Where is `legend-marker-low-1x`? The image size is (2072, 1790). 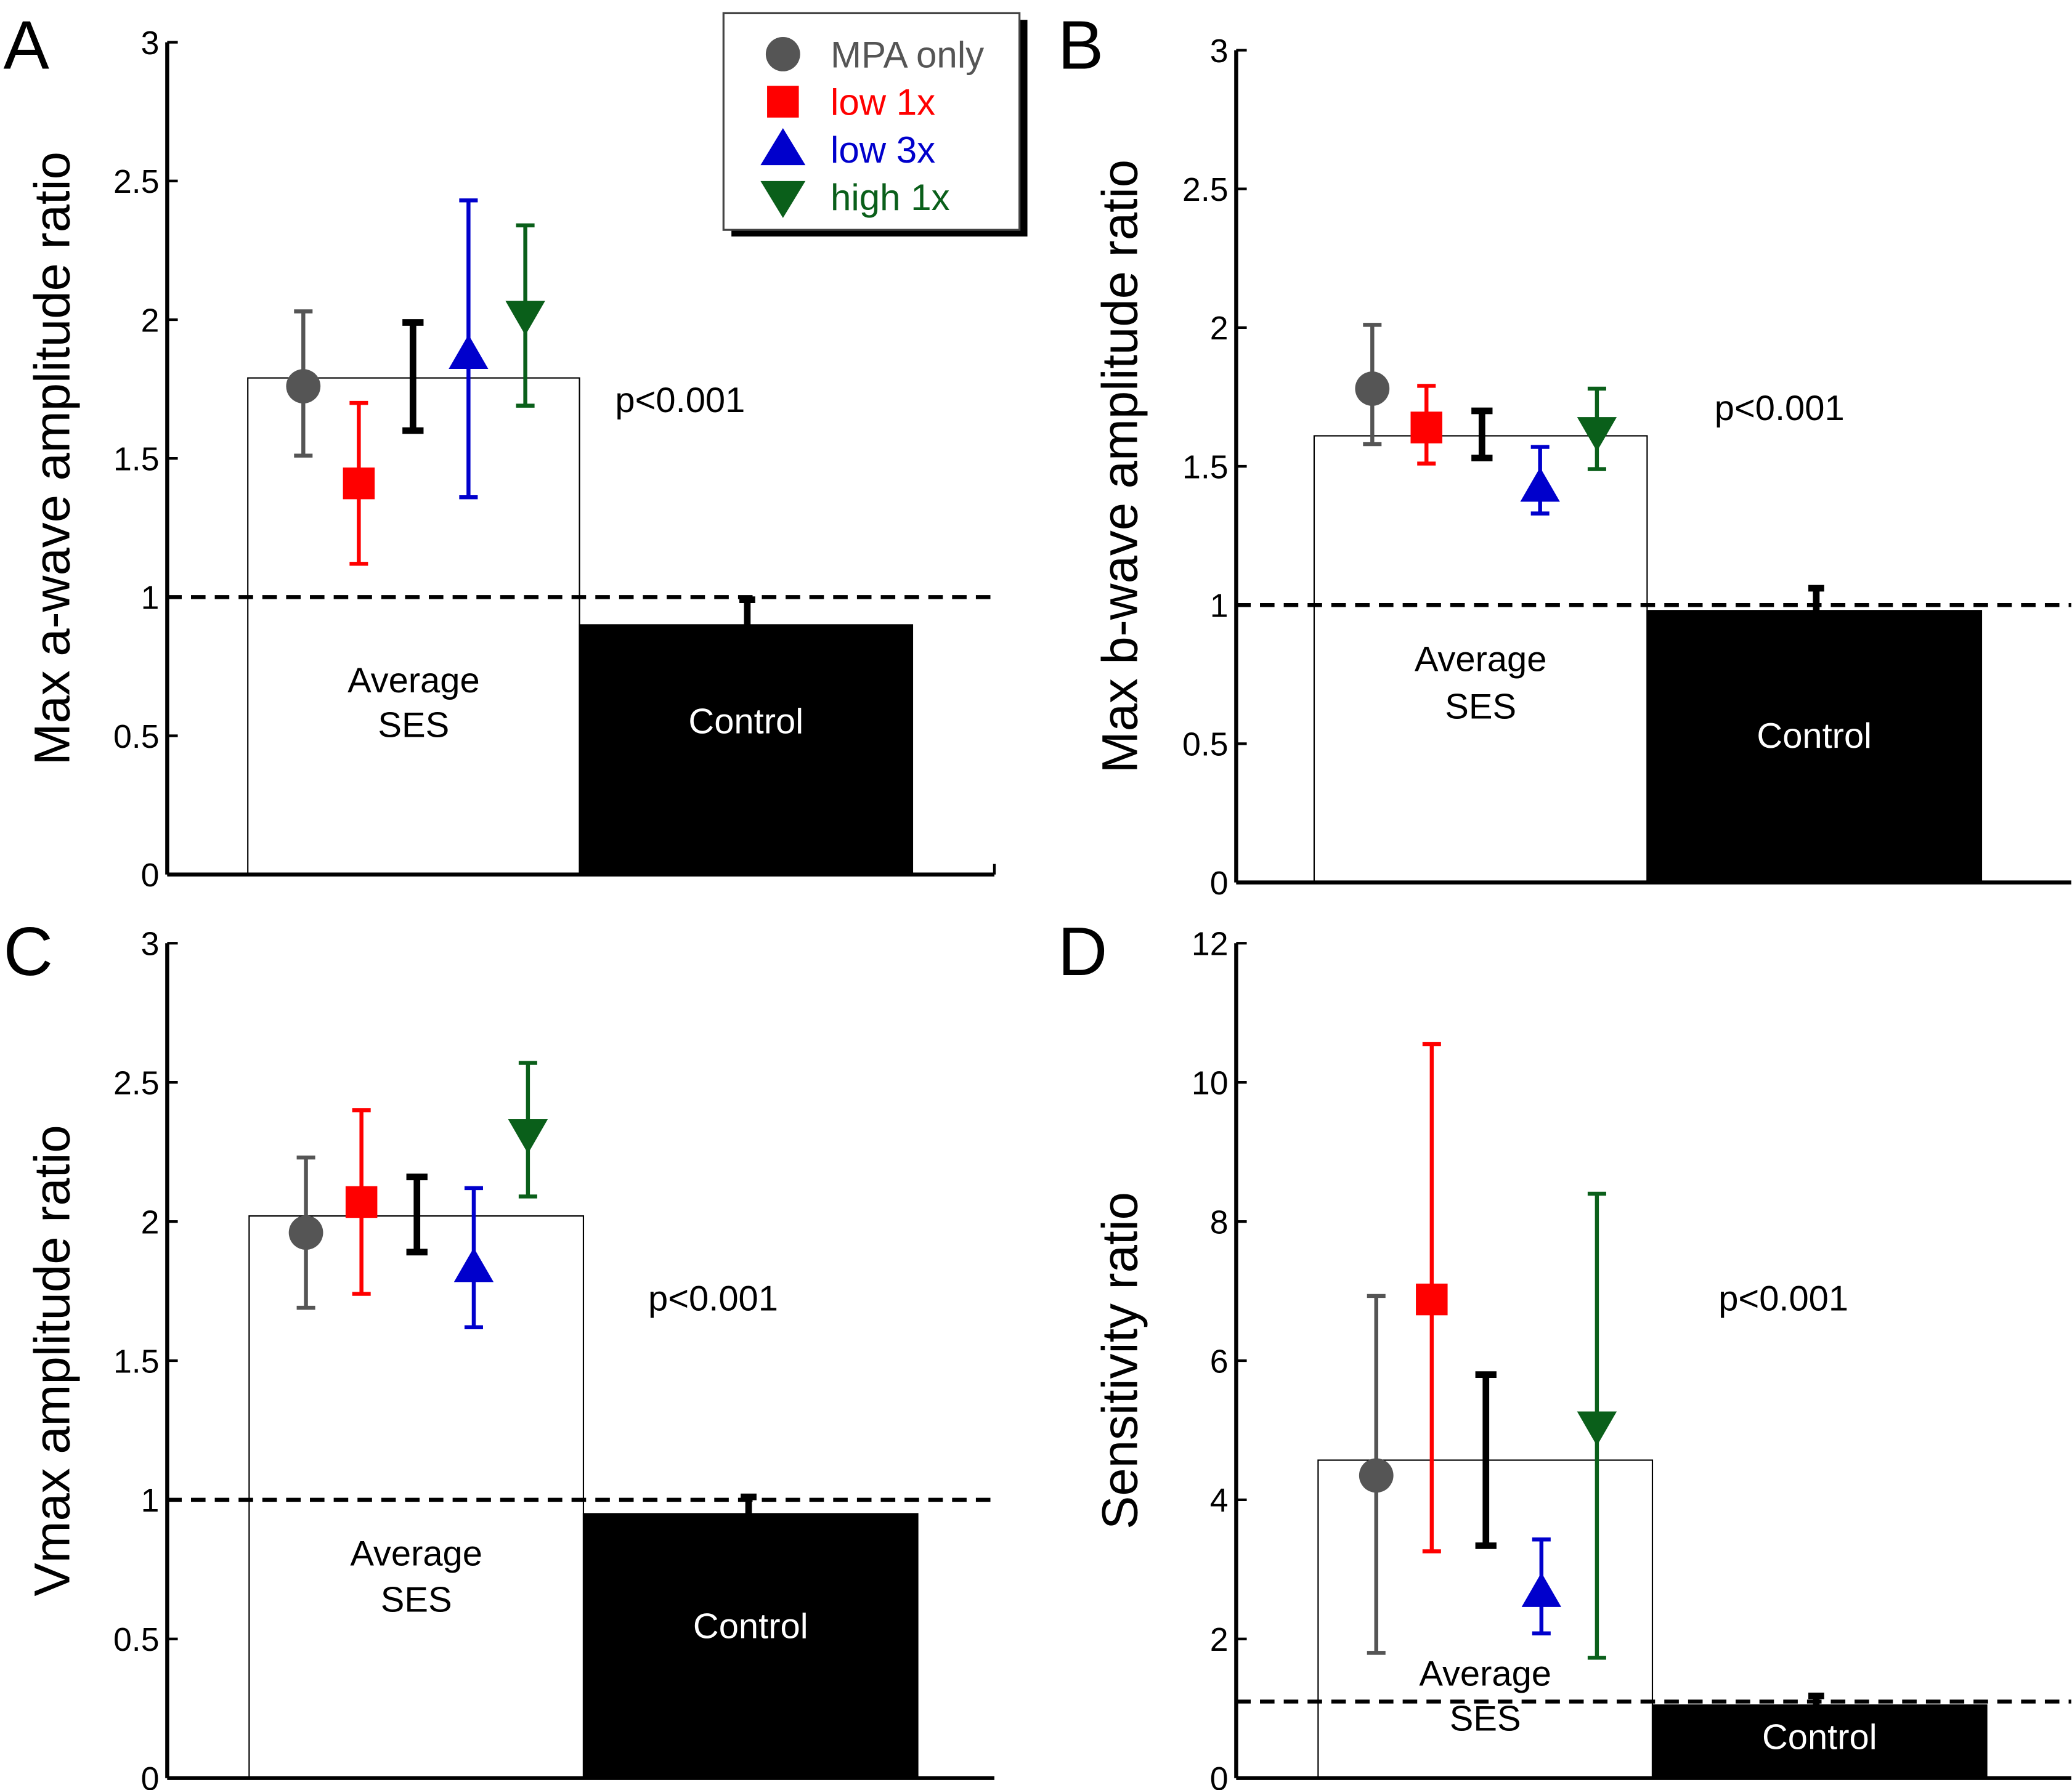
legend-marker-low-1x is located at coordinates (783, 102).